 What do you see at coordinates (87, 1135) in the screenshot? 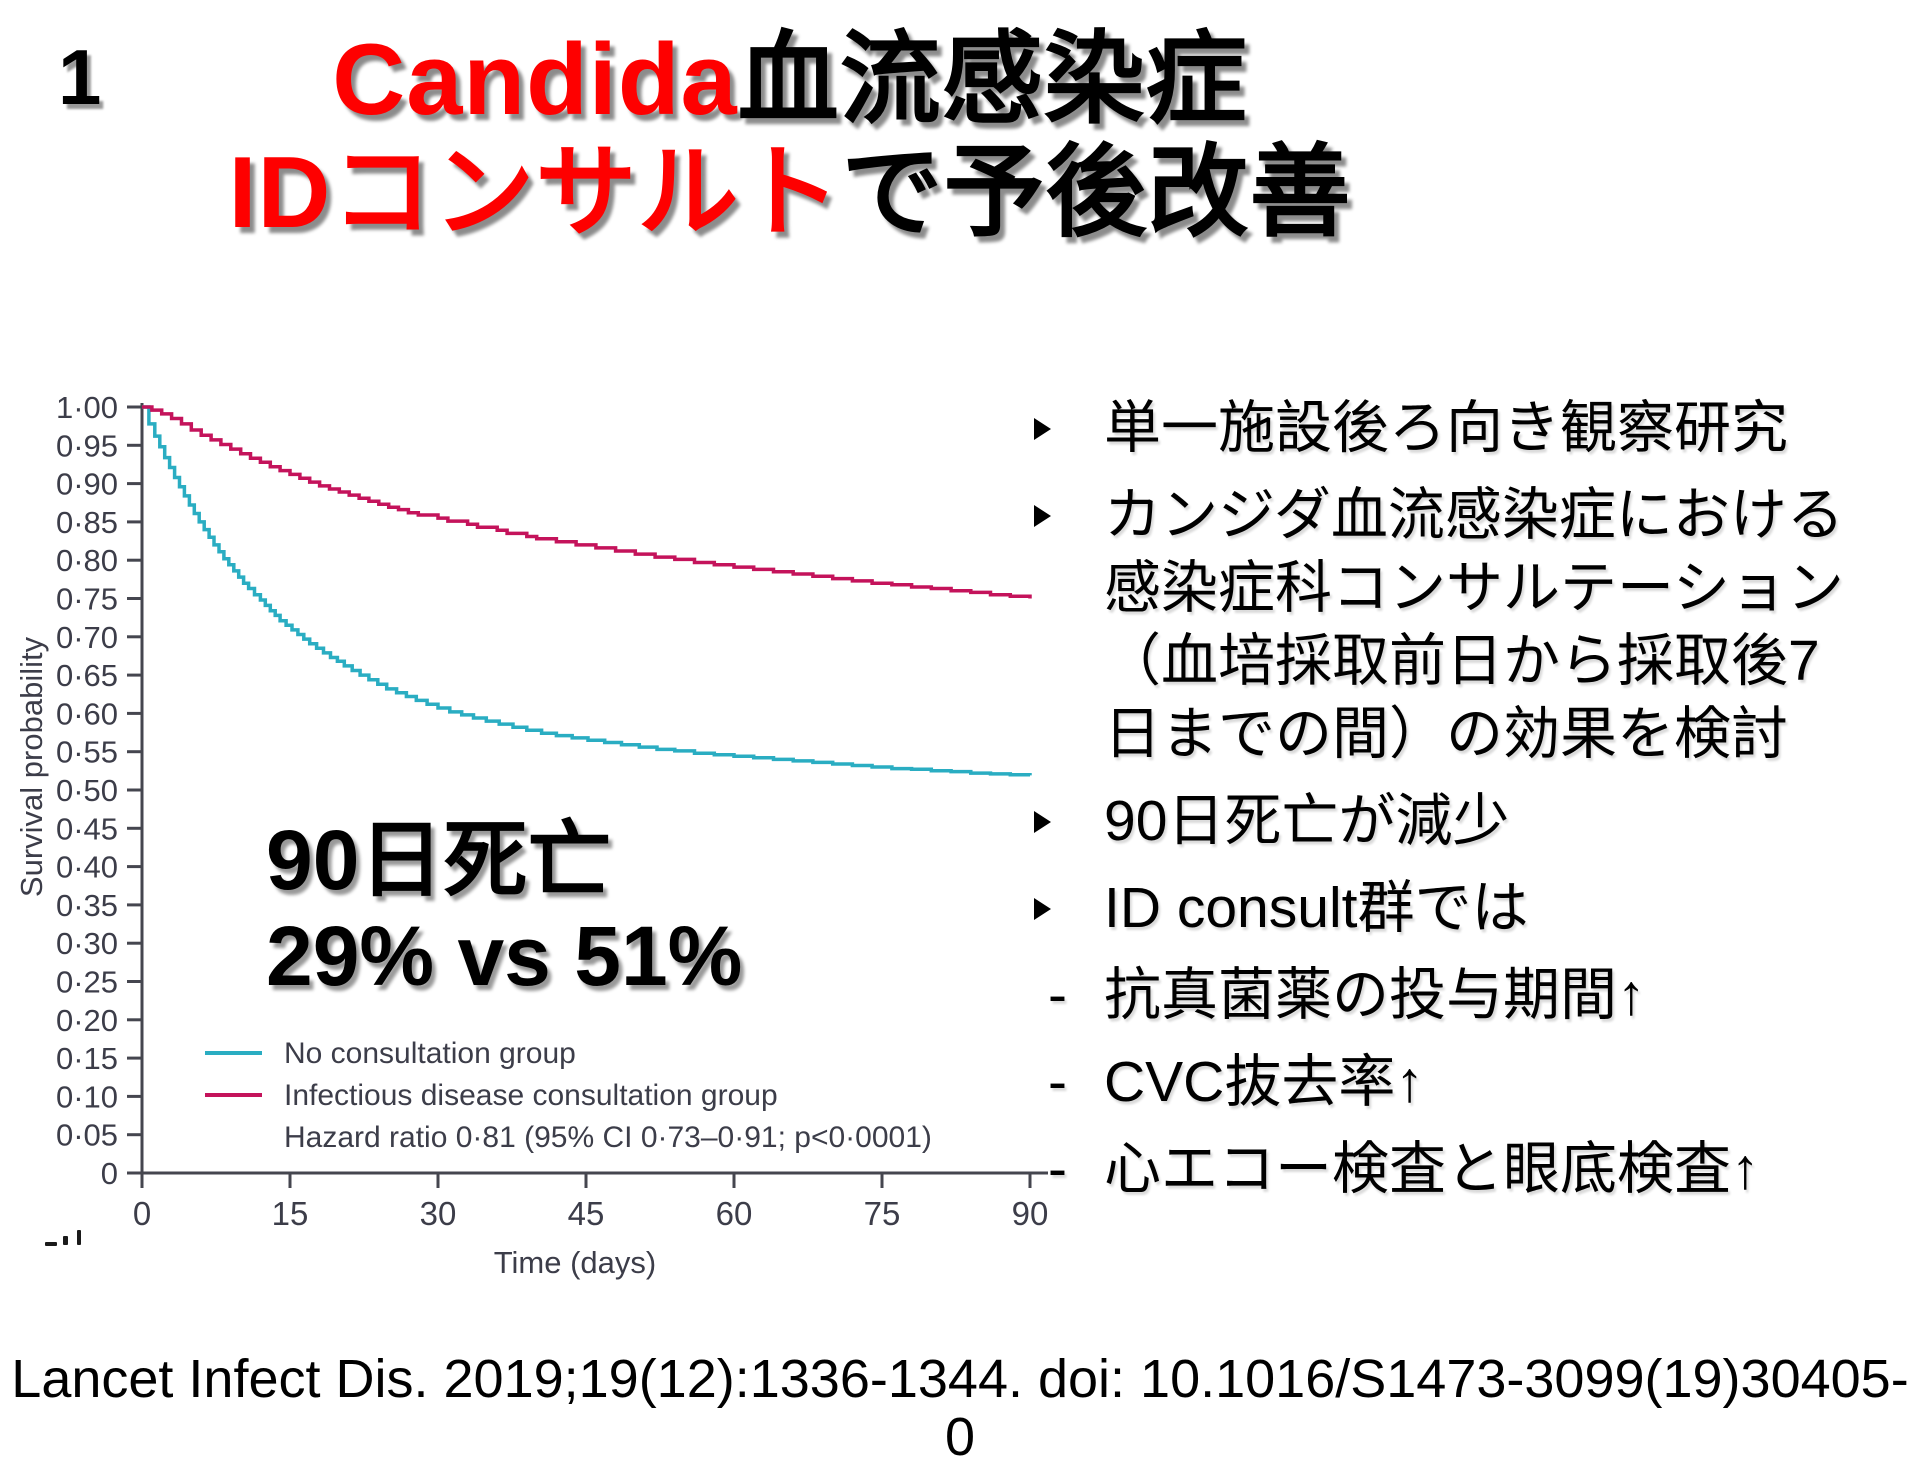
I see `y-tick-label: 0·05` at bounding box center [87, 1135].